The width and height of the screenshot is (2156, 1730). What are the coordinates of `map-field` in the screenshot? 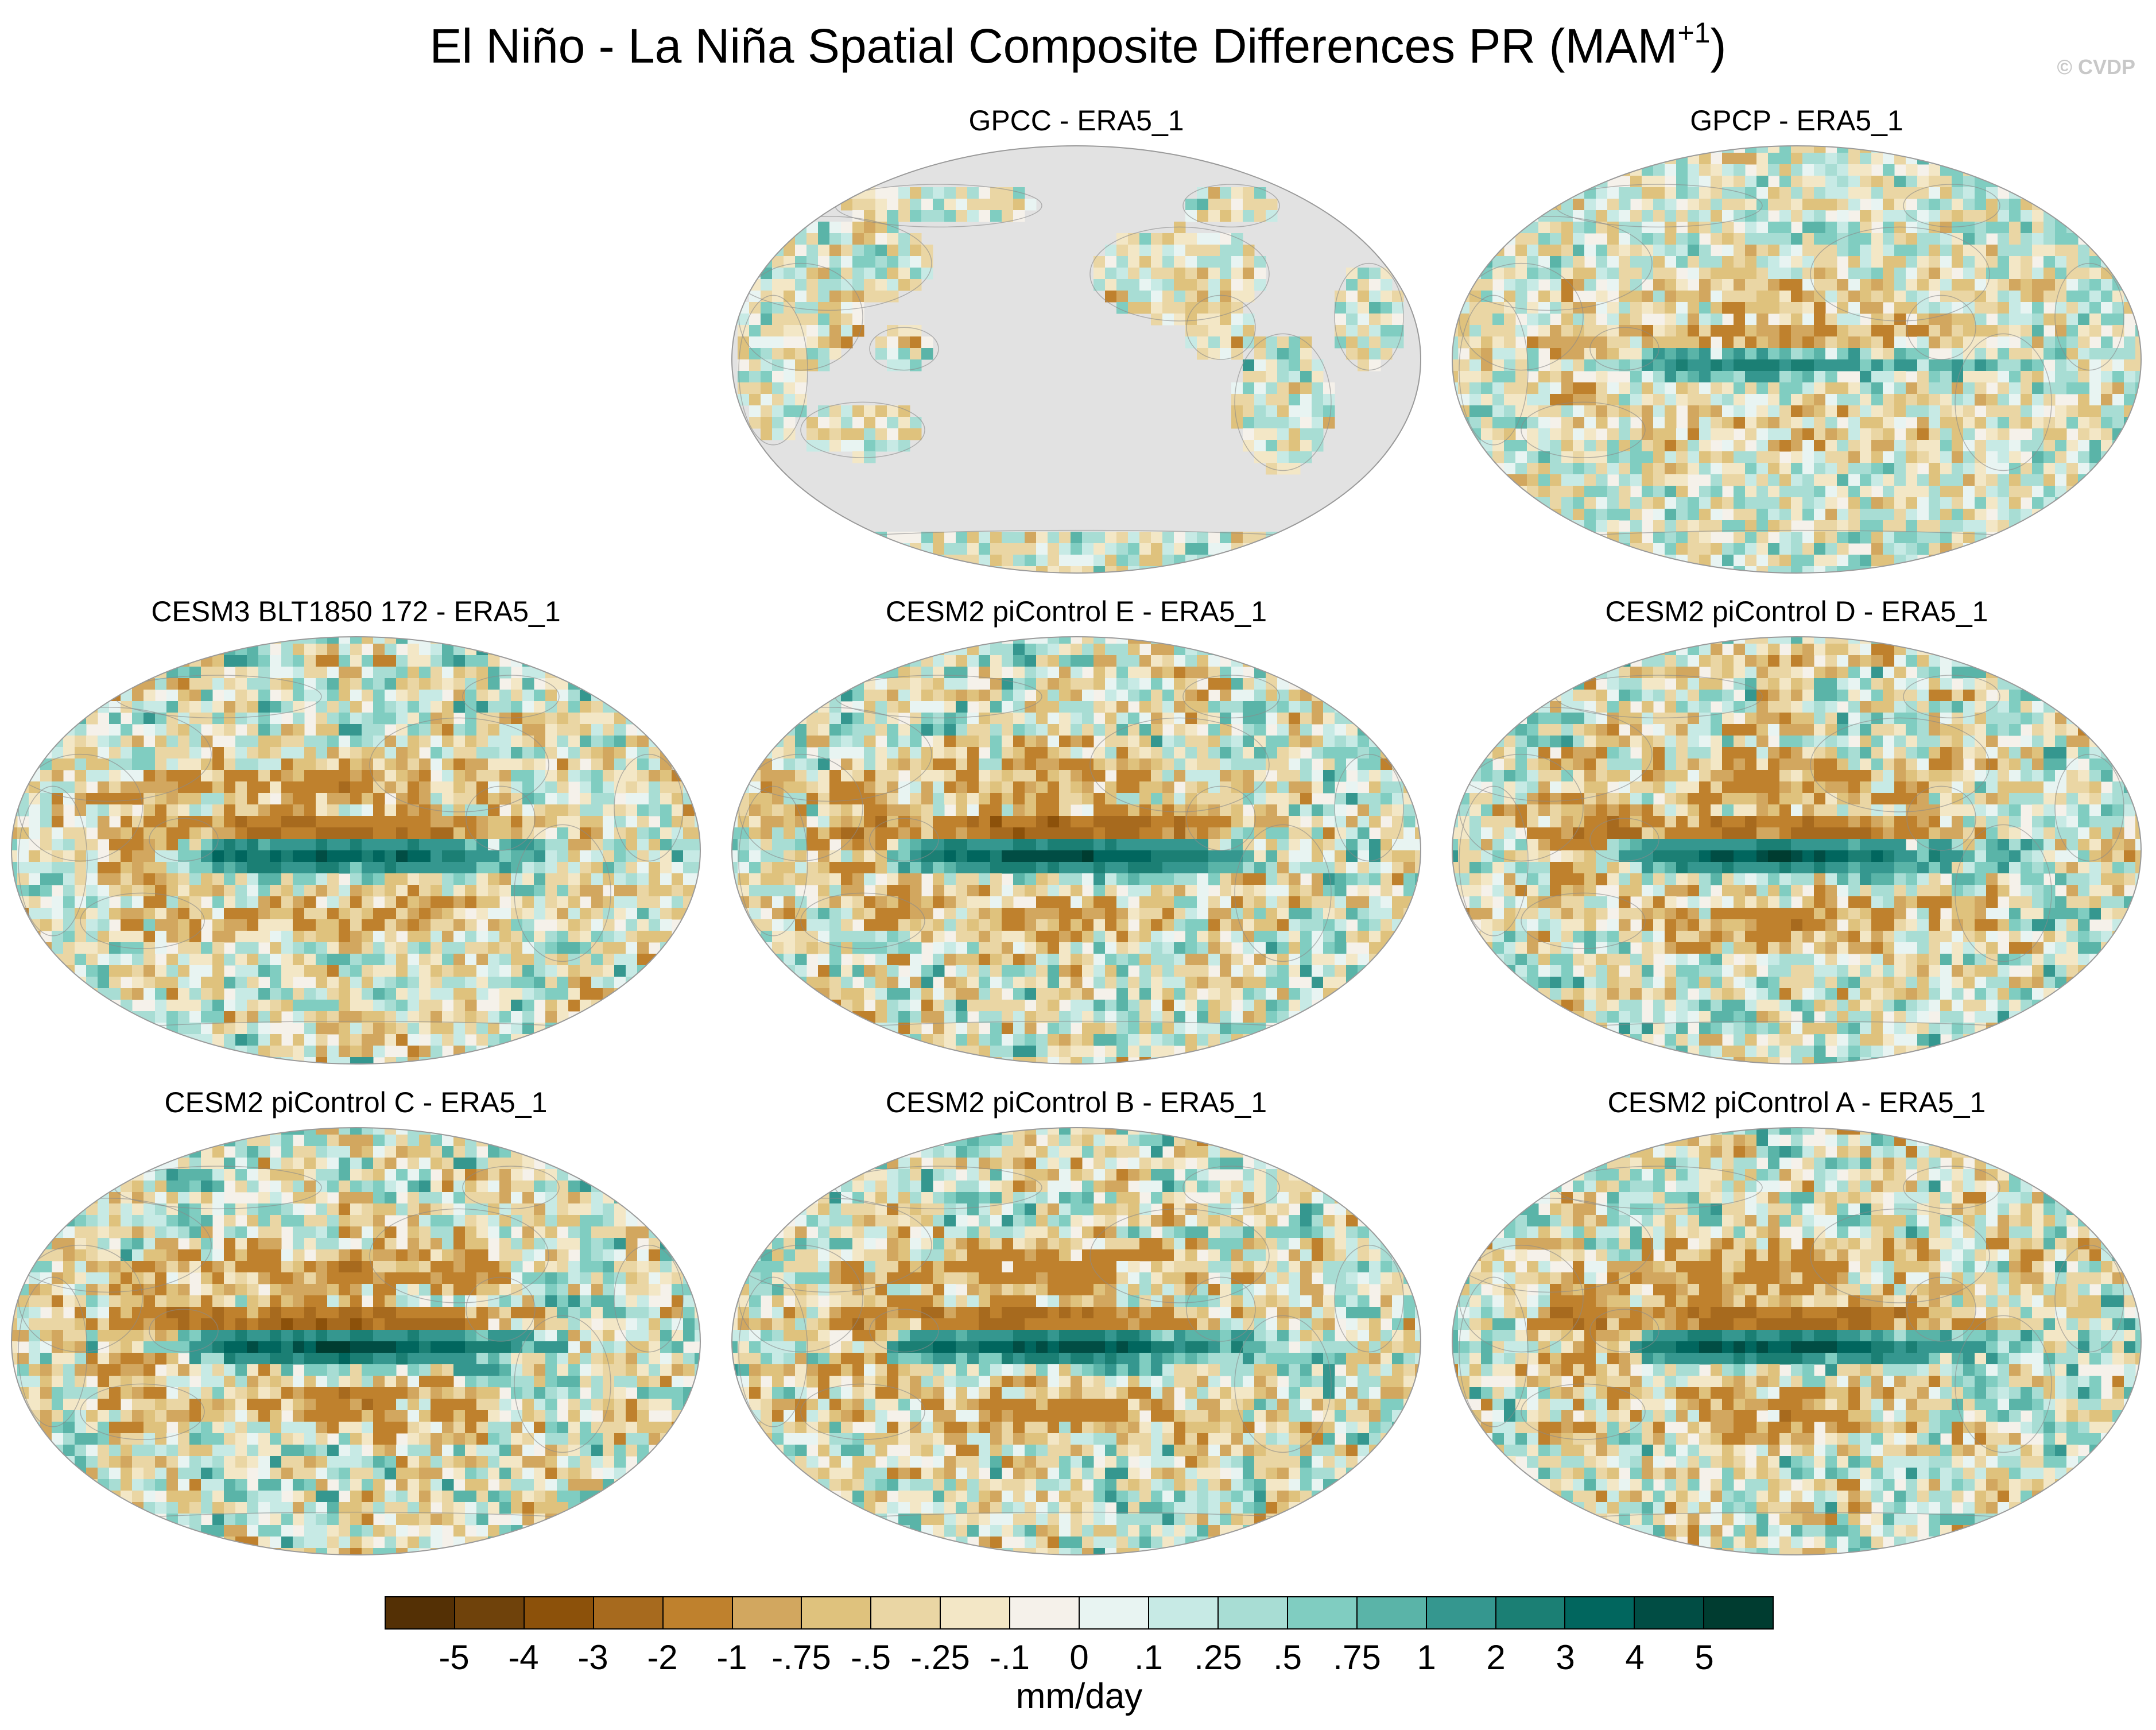 It's located at (356, 850).